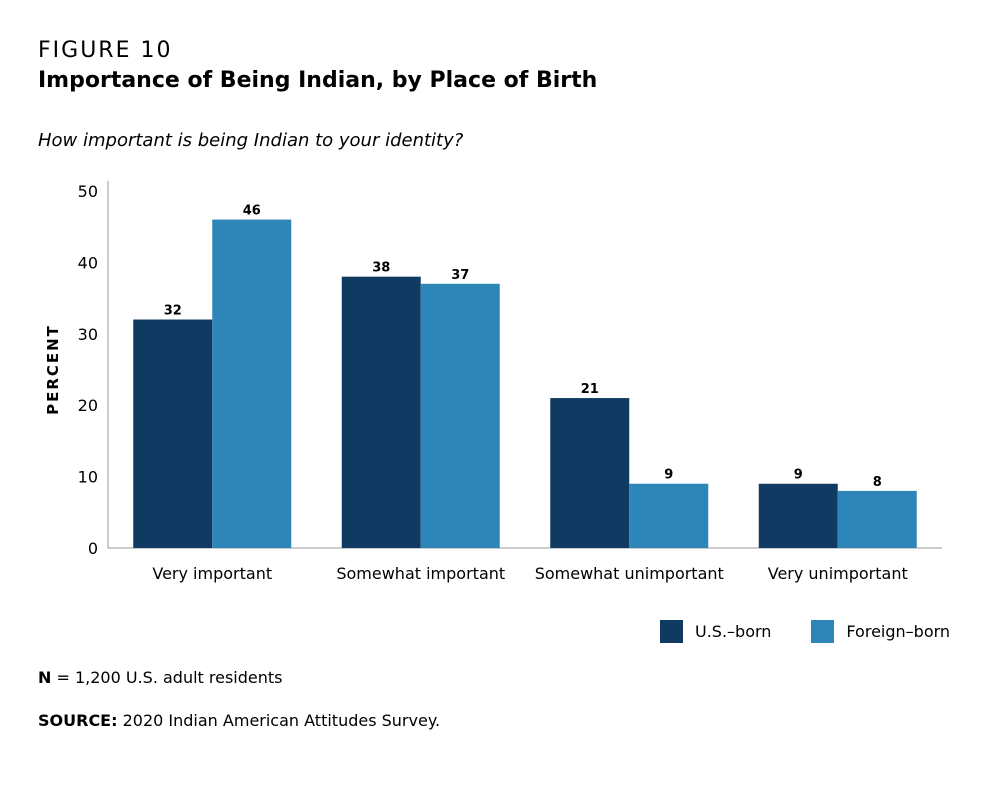 This screenshot has width=1000, height=799. Describe the element at coordinates (629, 573) in the screenshot. I see `x-tick-label: Somewhat unimportant` at that location.